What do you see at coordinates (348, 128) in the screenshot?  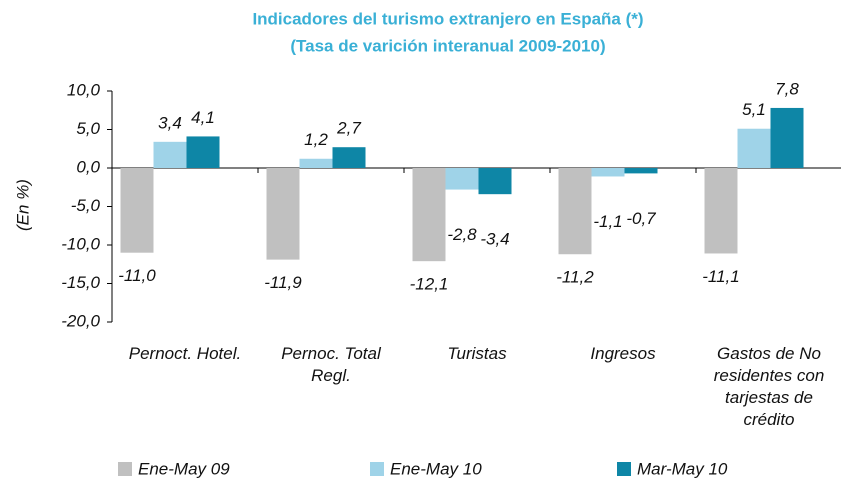 I see `data-label: 2,7` at bounding box center [348, 128].